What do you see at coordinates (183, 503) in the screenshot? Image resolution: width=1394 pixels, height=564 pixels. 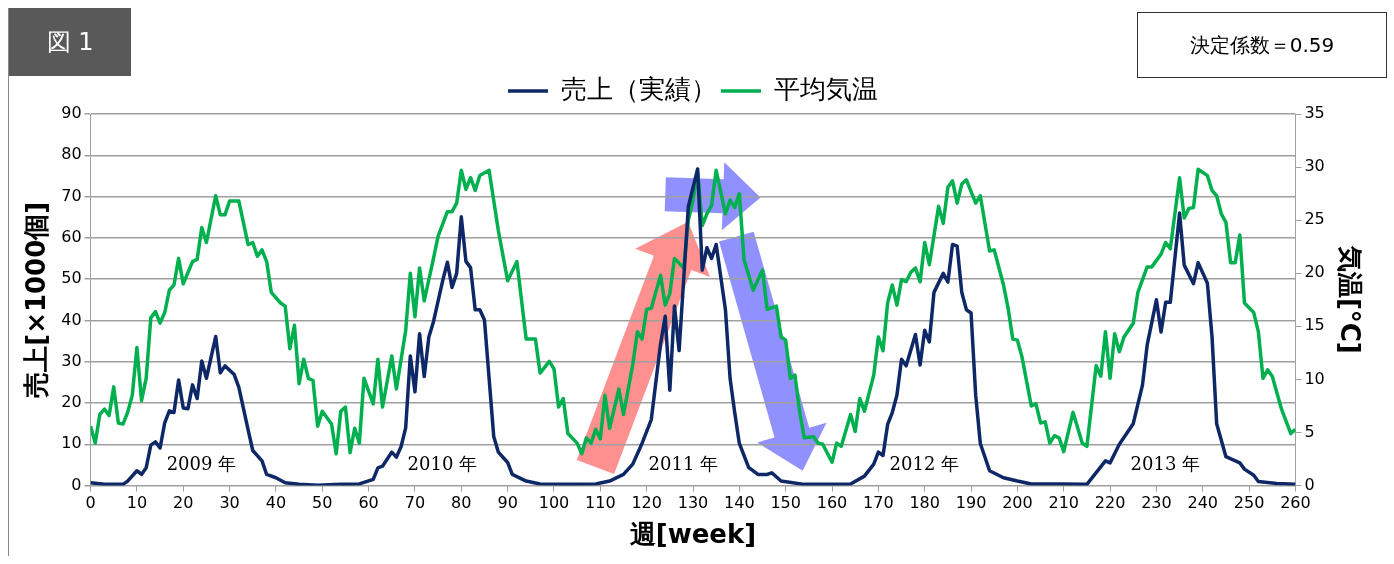 I see `x-tick-label: 20` at bounding box center [183, 503].